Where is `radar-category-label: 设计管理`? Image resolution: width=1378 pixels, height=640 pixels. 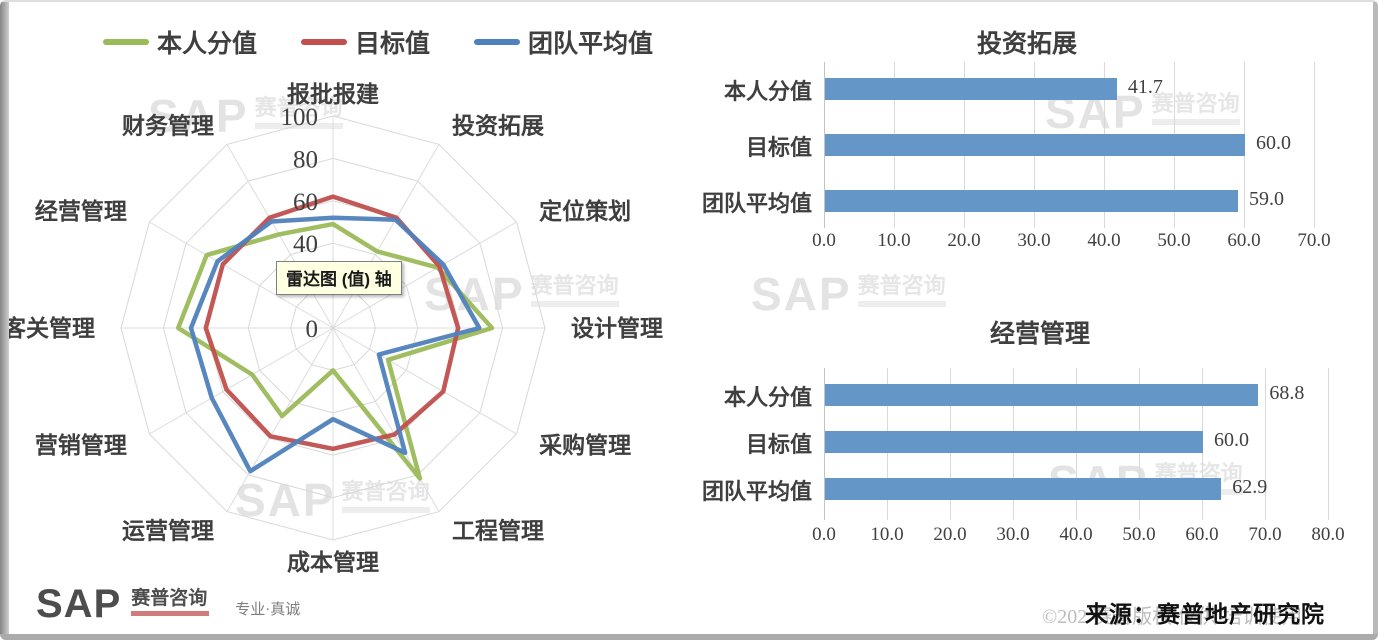
radar-category-label: 设计管理 is located at coordinates (617, 328).